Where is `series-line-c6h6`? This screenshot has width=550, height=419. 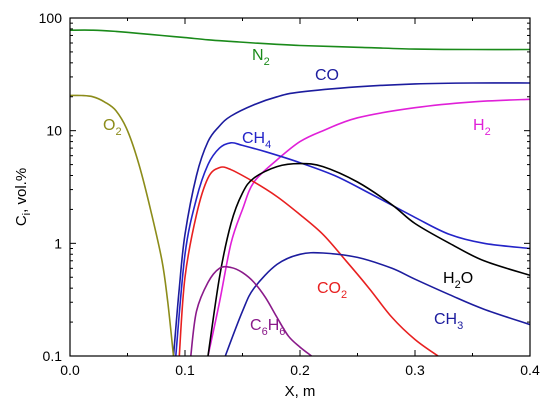
series-line-c6h6 is located at coordinates (251, 310).